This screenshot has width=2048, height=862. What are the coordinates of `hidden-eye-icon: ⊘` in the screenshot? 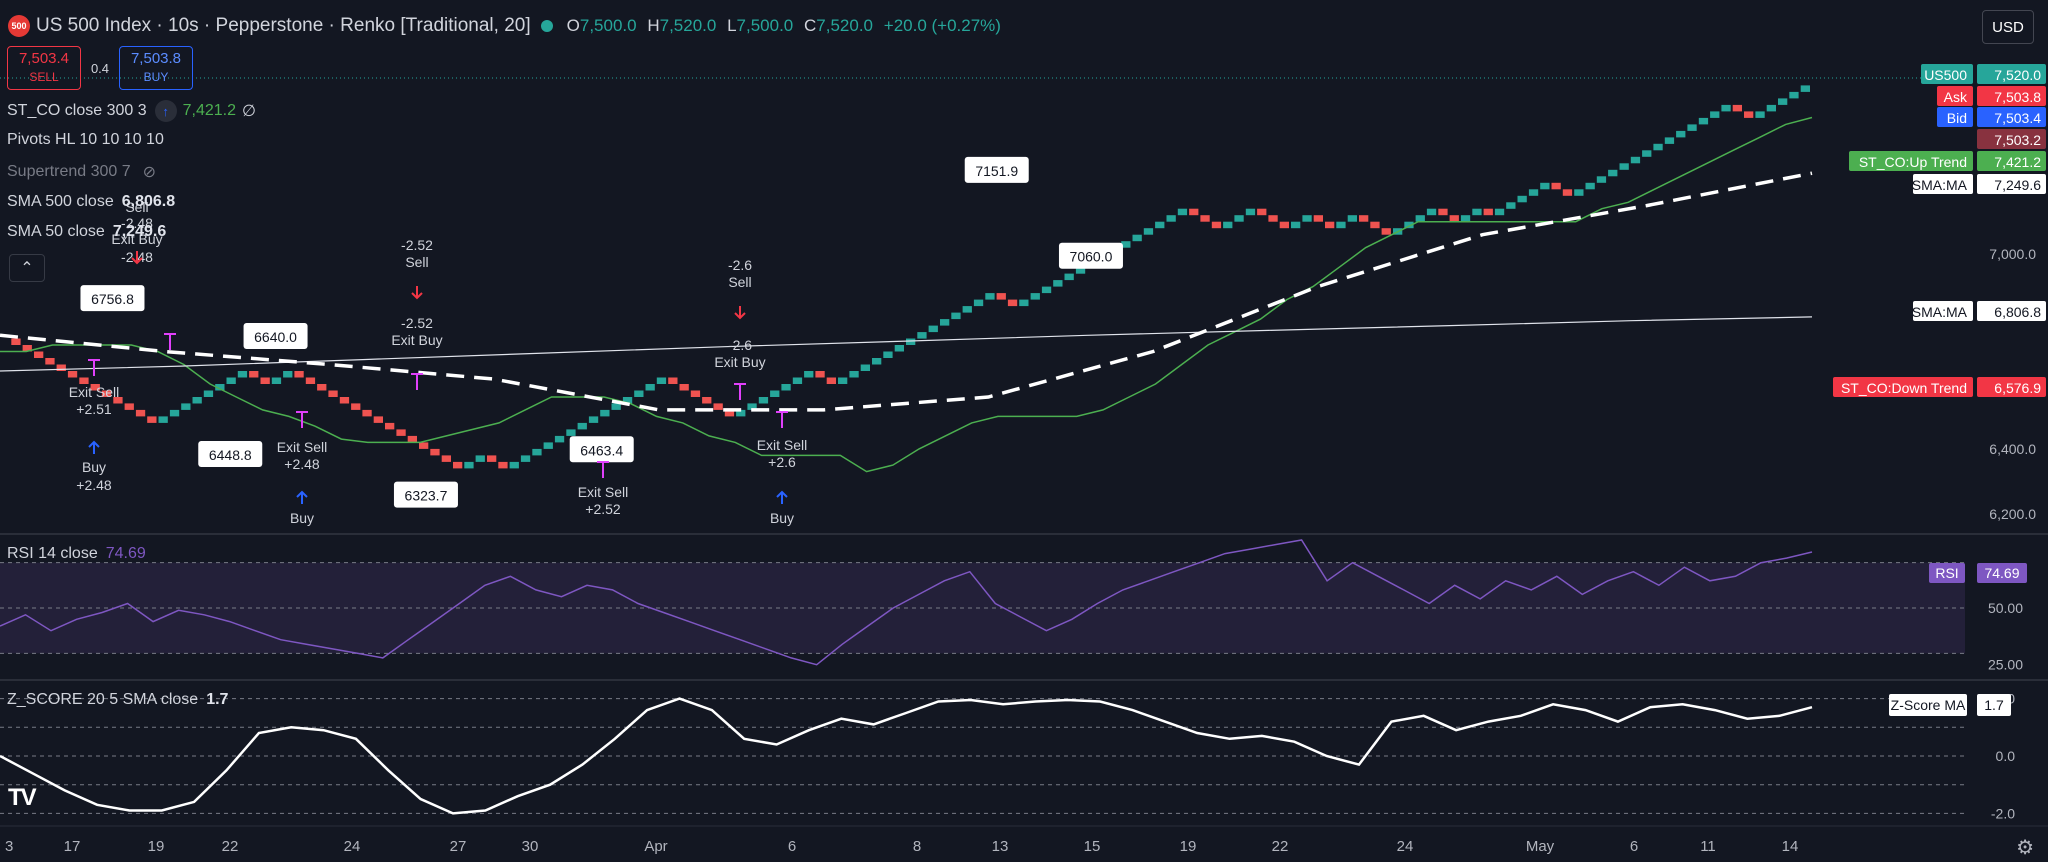 It's located at (149, 172).